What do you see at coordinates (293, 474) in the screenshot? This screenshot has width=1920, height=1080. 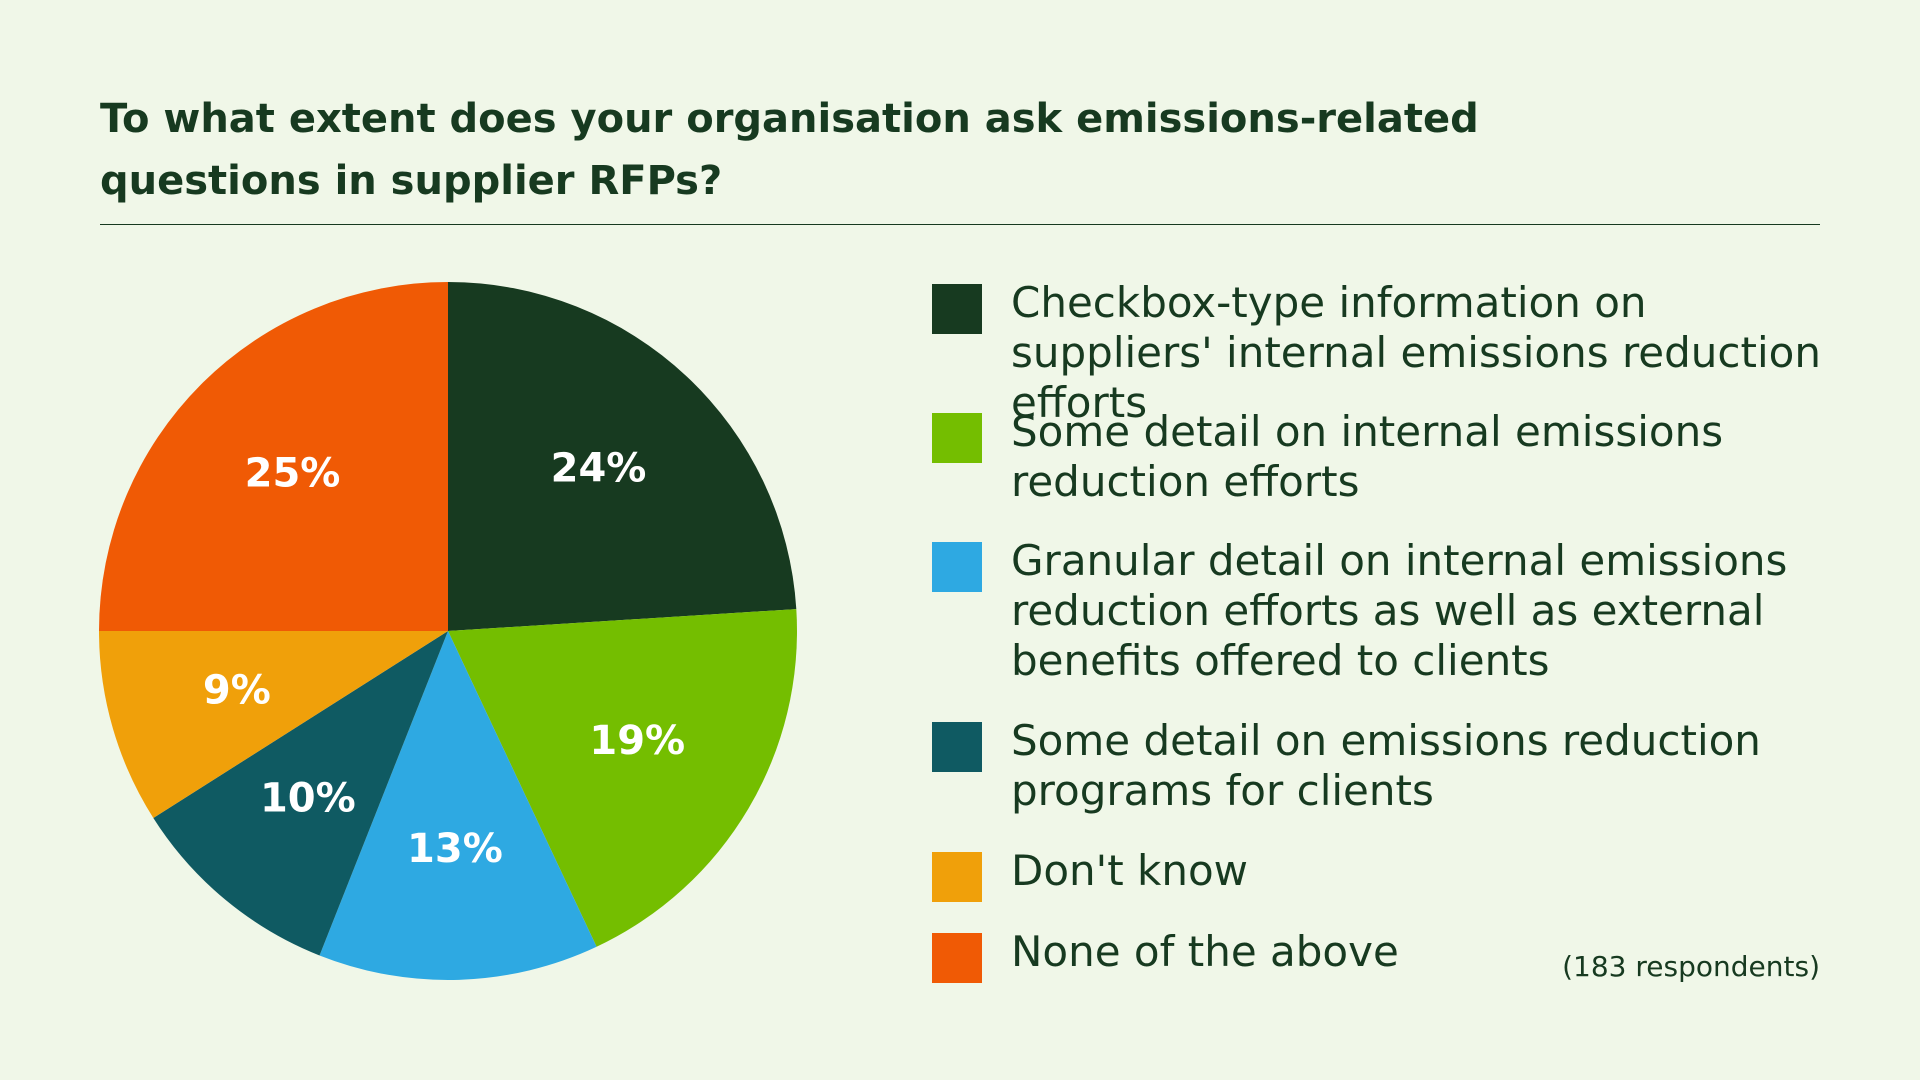 I see `slice-label: 25%` at bounding box center [293, 474].